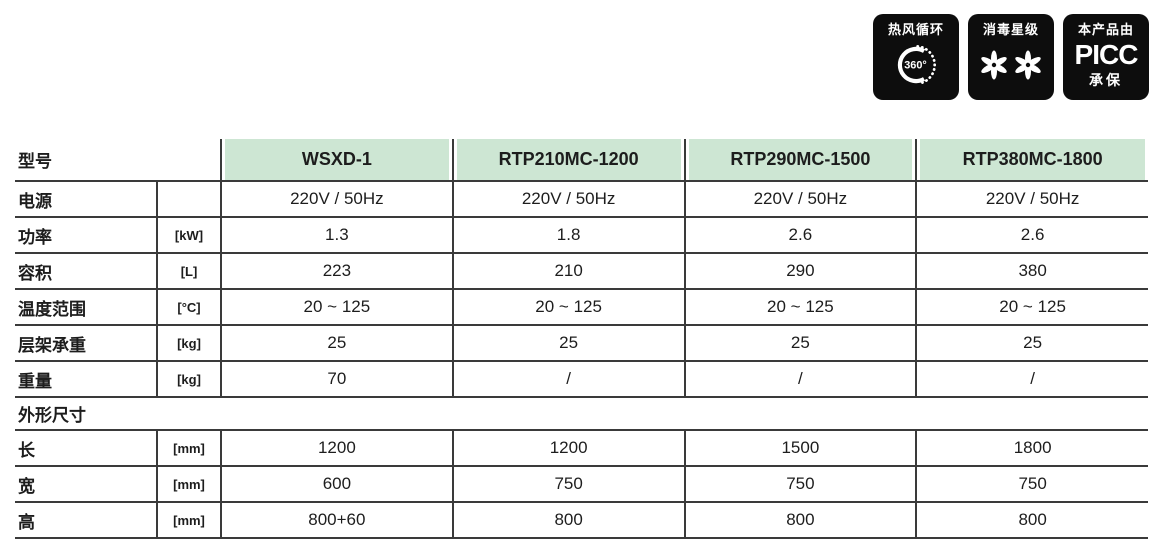  Describe the element at coordinates (86, 379) in the screenshot. I see `row-label: 重量` at that location.